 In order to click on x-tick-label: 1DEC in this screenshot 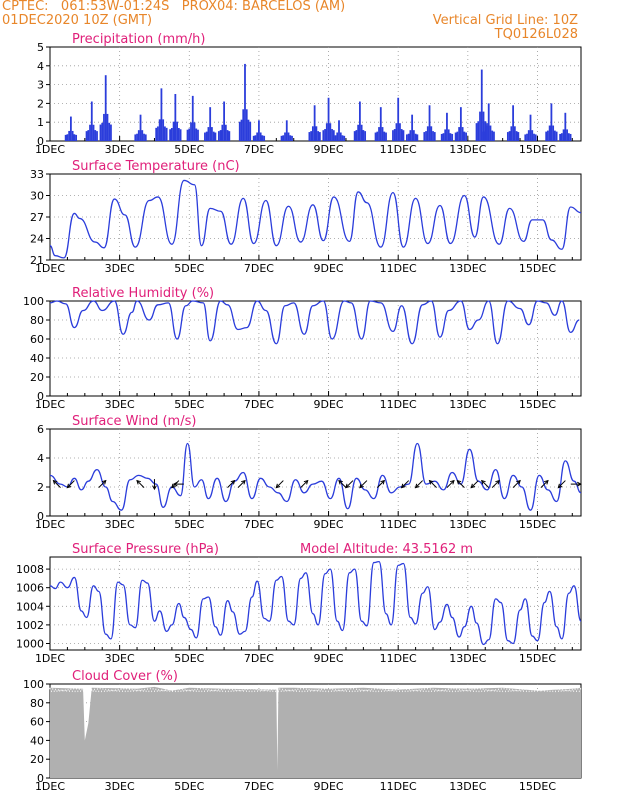, I will do `click(50, 658)`.